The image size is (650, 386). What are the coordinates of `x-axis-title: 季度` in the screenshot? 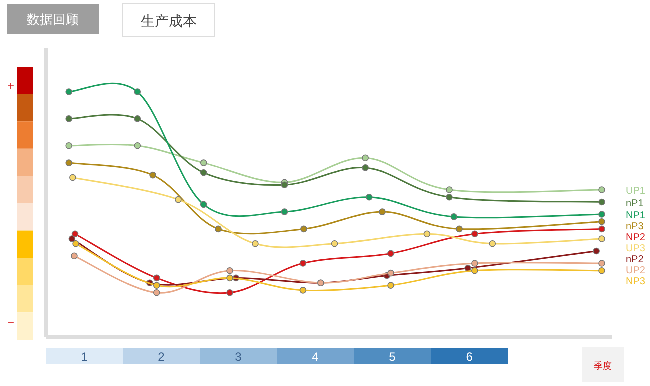 It's located at (603, 366).